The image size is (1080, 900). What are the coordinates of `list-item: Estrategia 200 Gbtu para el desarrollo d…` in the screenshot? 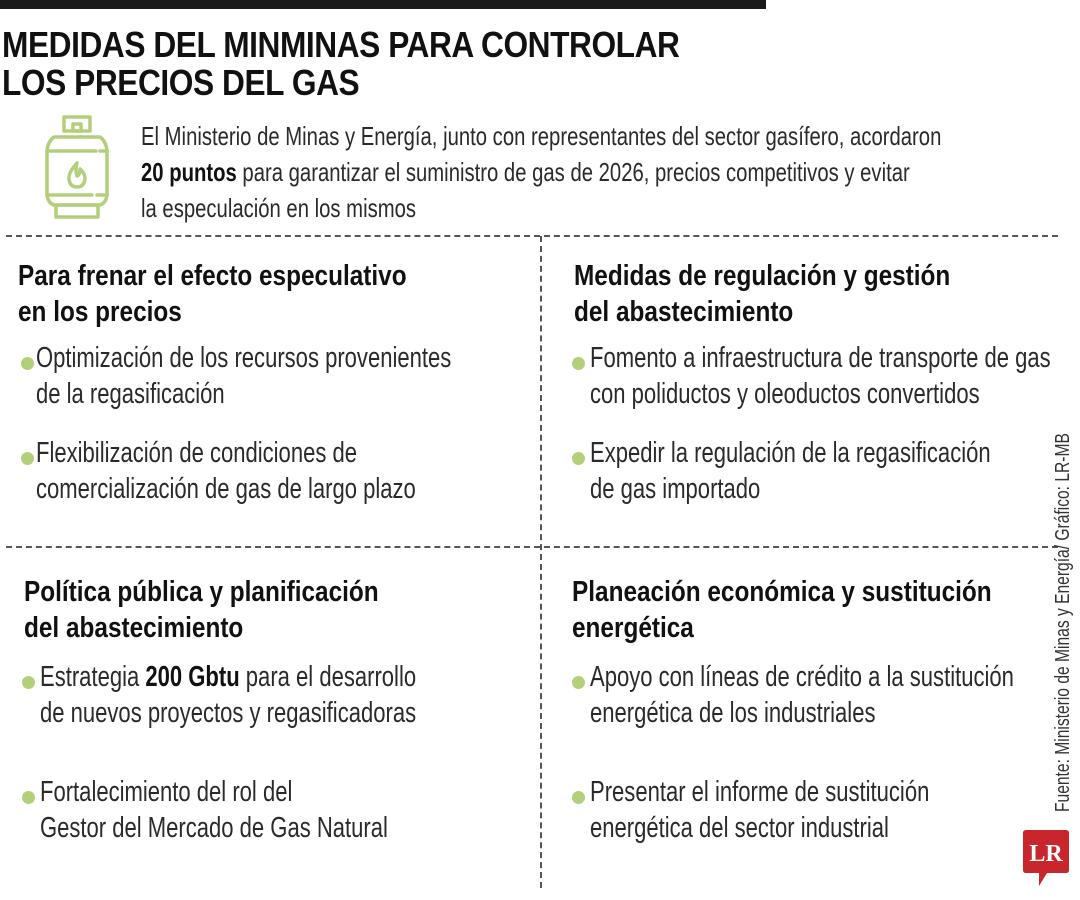 It's located at (278, 695).